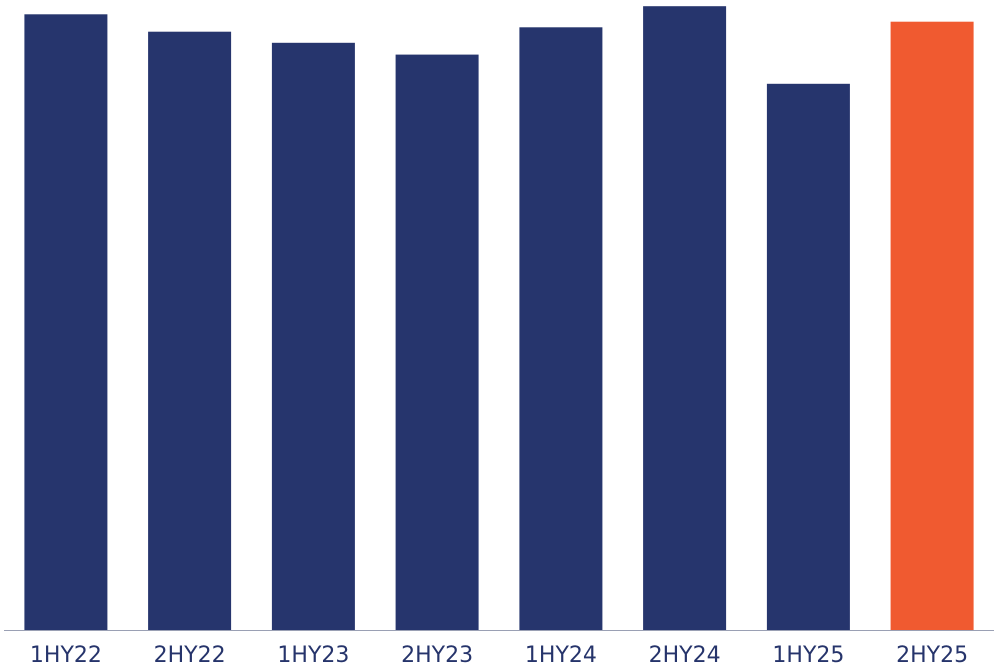  Describe the element at coordinates (313, 336) in the screenshot. I see `bar-1HY23` at that location.